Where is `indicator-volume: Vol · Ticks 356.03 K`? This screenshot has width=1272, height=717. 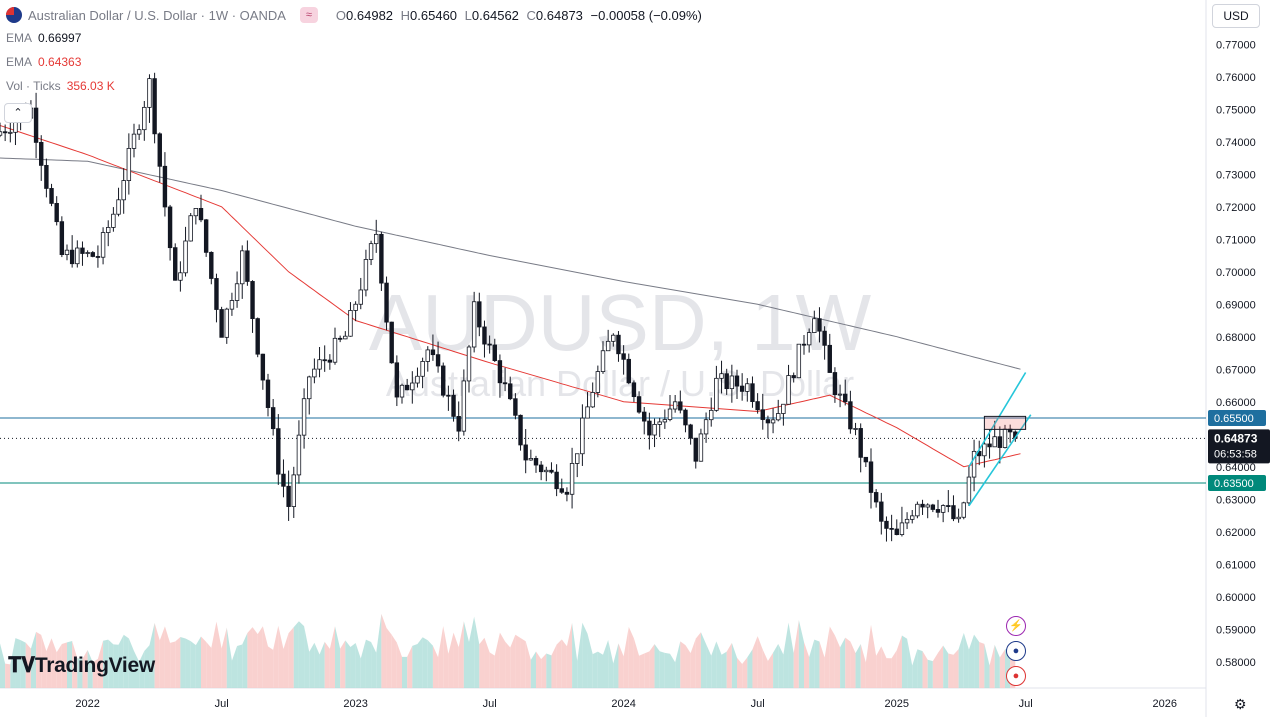
indicator-volume: Vol · Ticks 356.03 K is located at coordinates (60, 86).